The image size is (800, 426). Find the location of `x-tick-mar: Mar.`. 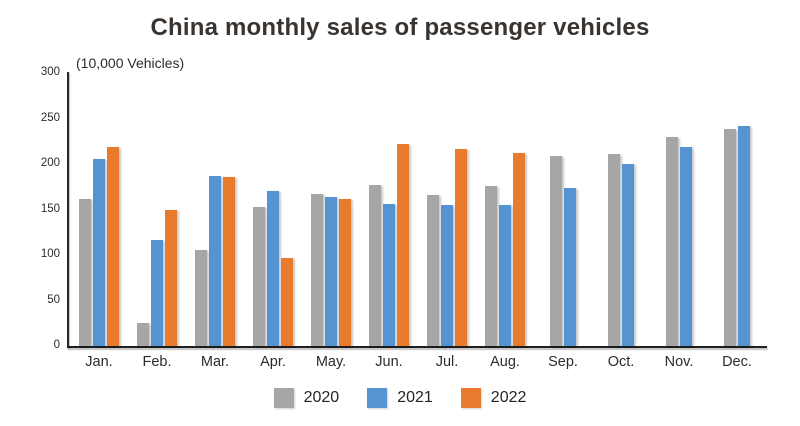

x-tick-mar: Mar. is located at coordinates (215, 362).